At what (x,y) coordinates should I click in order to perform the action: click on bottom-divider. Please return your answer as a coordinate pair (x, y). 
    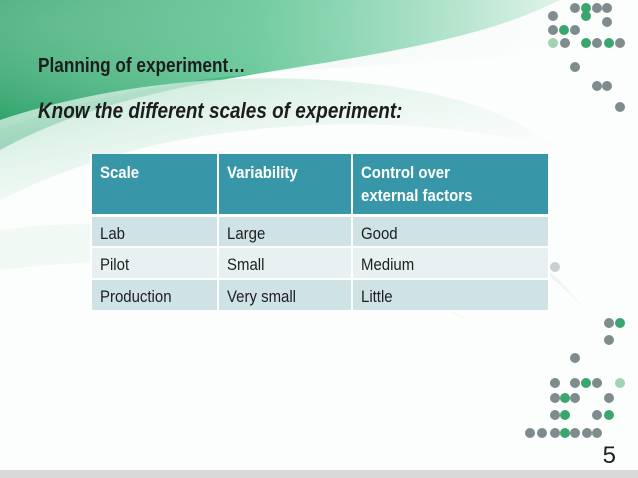
    Looking at the image, I should click on (319, 474).